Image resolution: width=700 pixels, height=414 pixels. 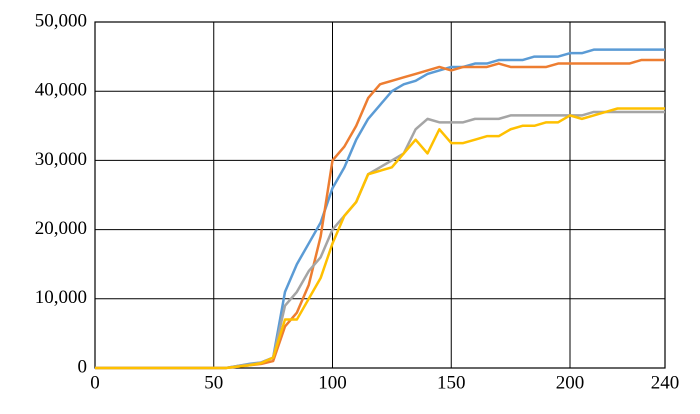 What do you see at coordinates (61, 20) in the screenshot?
I see `y-tick-label: 50,000` at bounding box center [61, 20].